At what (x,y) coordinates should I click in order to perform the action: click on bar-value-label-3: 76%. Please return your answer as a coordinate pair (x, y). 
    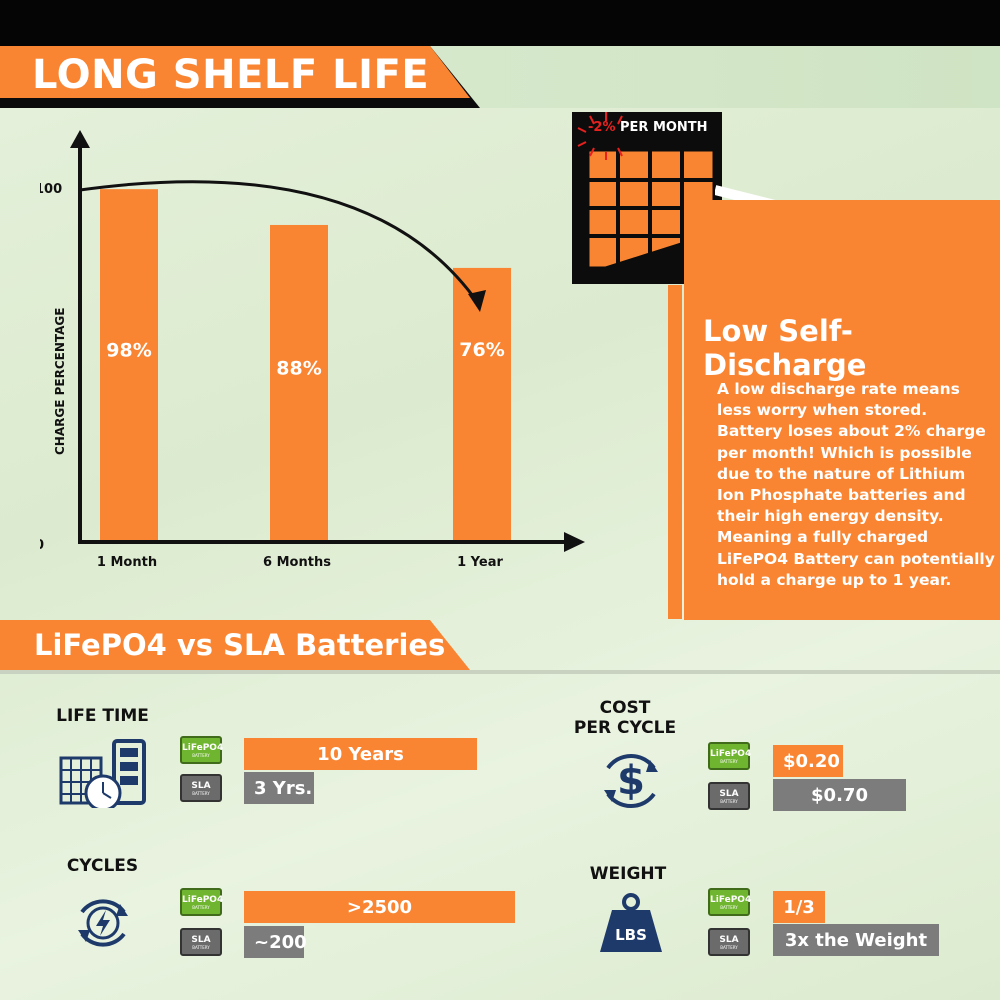
    Looking at the image, I should click on (481, 350).